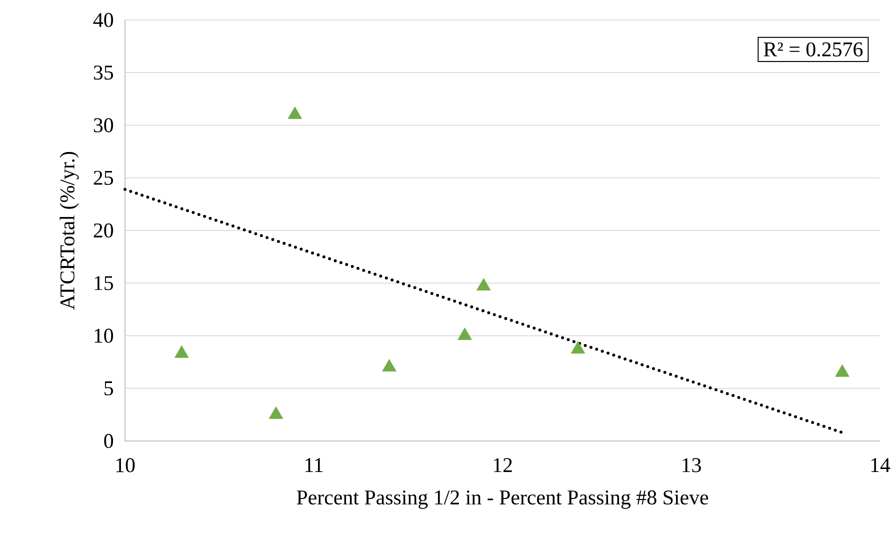 The height and width of the screenshot is (548, 895). Describe the element at coordinates (502, 499) in the screenshot. I see `x-axis-title: Percent Passing 1/2 in - Percent Passing #8 Sieve` at that location.